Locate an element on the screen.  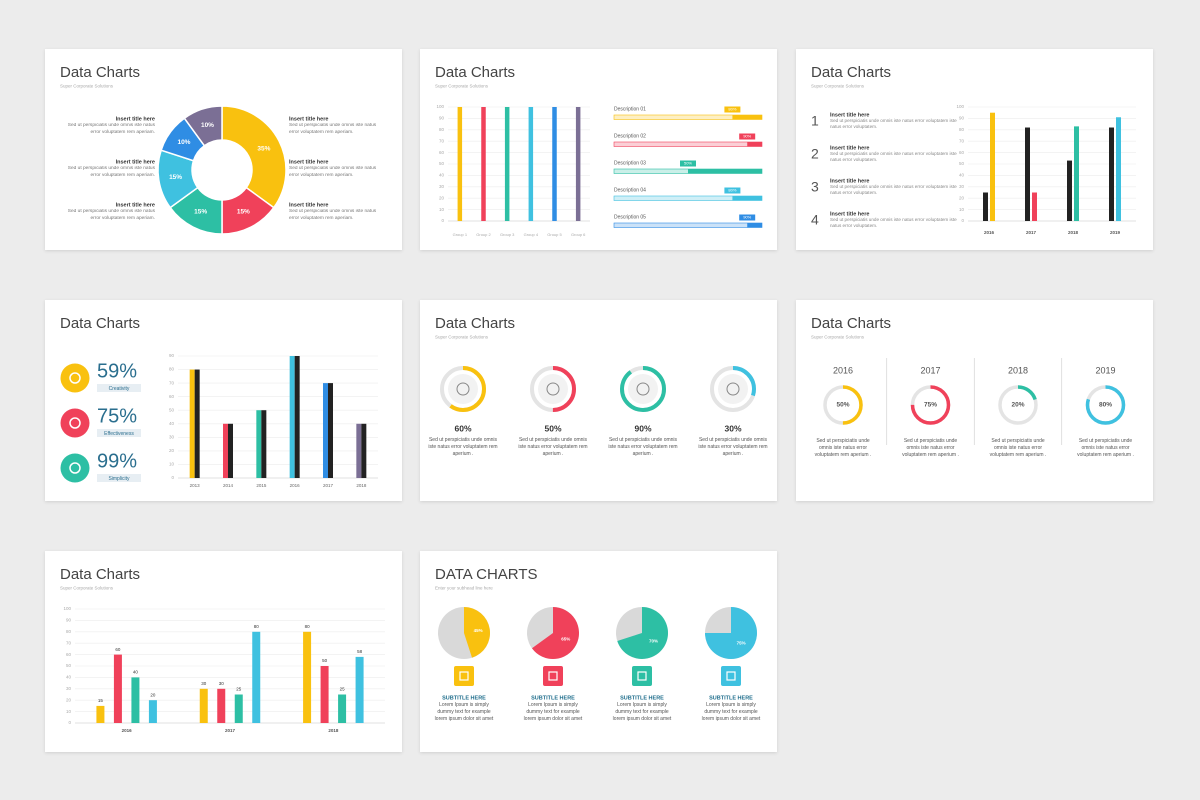
x-tick-label: 2014 is located at coordinates (228, 485).